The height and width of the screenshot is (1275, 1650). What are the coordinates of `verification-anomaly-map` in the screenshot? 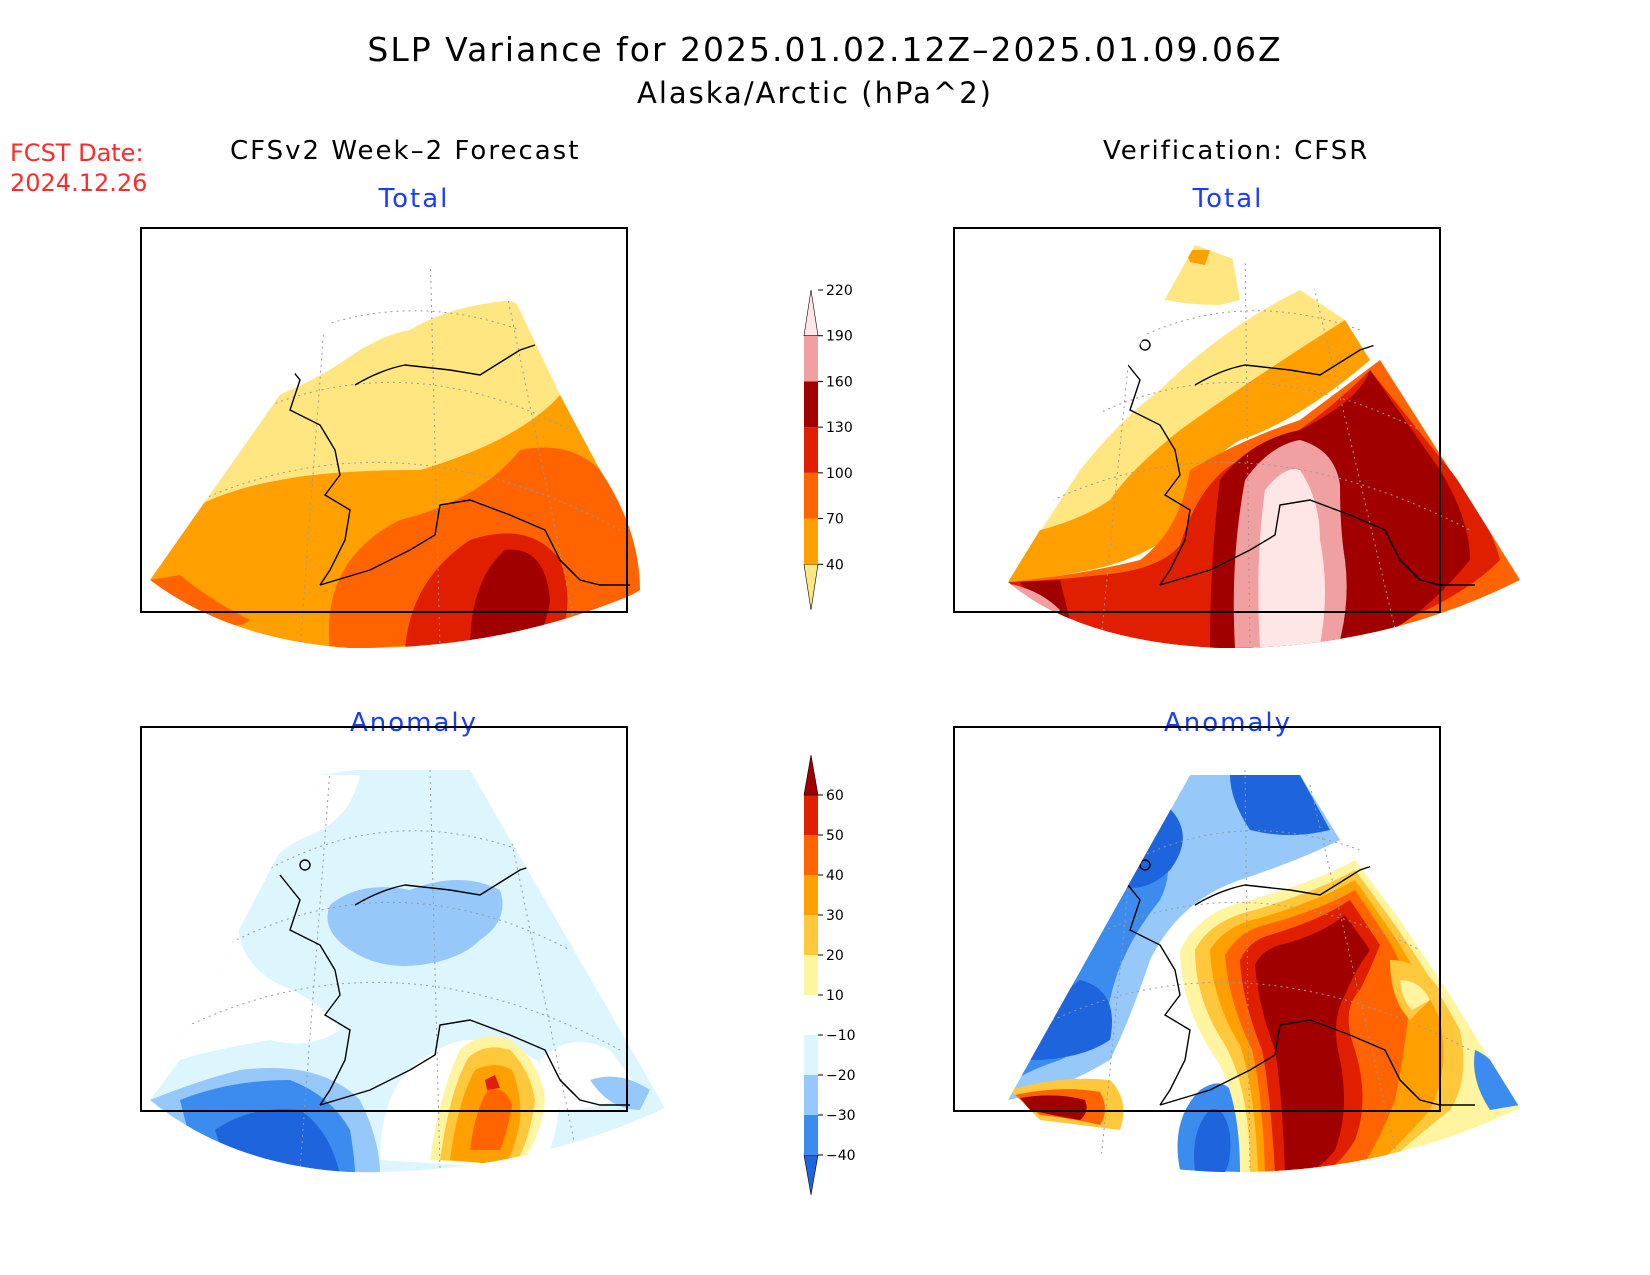 It's located at (1236, 949).